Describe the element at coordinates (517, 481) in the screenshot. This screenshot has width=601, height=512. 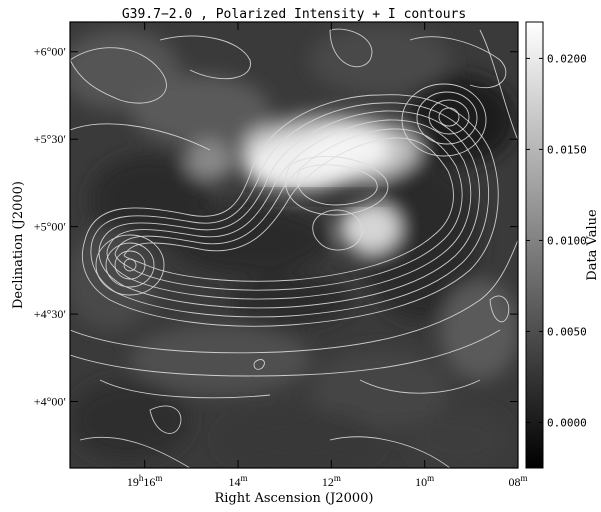
I see `x-tick-label: 08m` at that location.